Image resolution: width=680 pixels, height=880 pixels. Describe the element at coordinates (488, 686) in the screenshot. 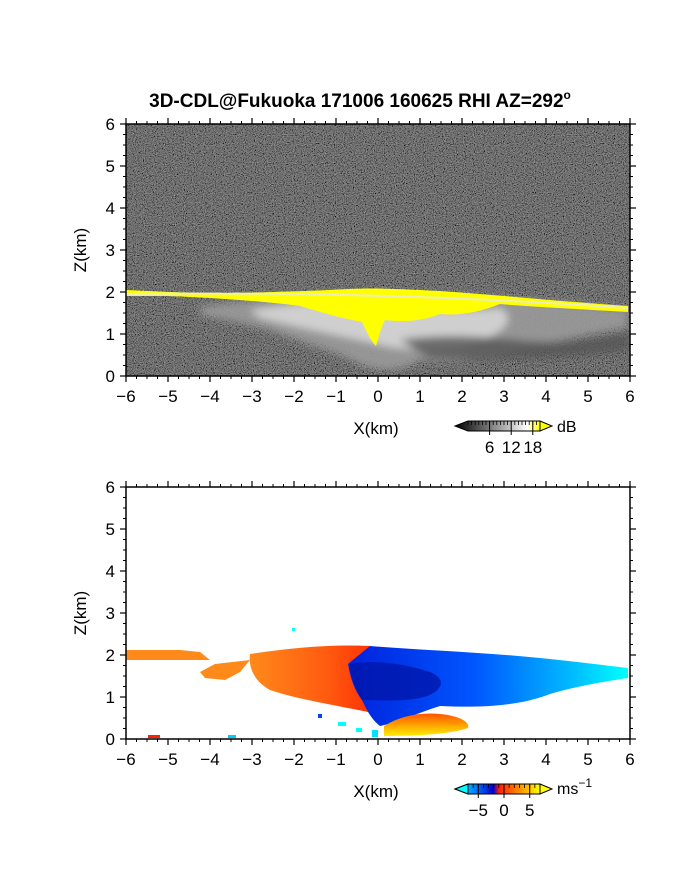

I see `negative-velocity-region` at that location.